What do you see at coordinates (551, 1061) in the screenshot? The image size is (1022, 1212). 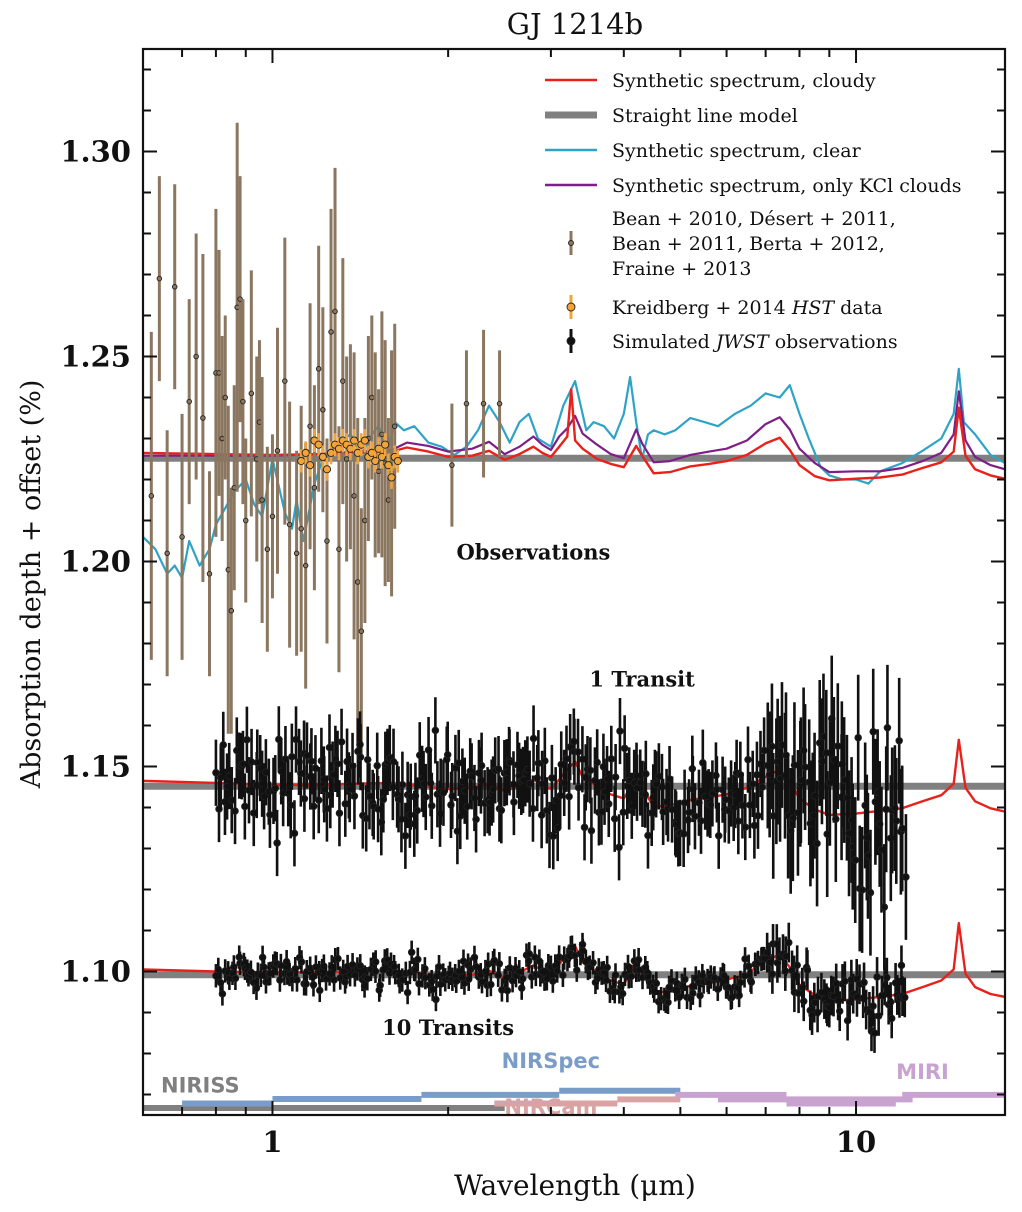 I see `instrument-label-nirspec: NIRSpec` at bounding box center [551, 1061].